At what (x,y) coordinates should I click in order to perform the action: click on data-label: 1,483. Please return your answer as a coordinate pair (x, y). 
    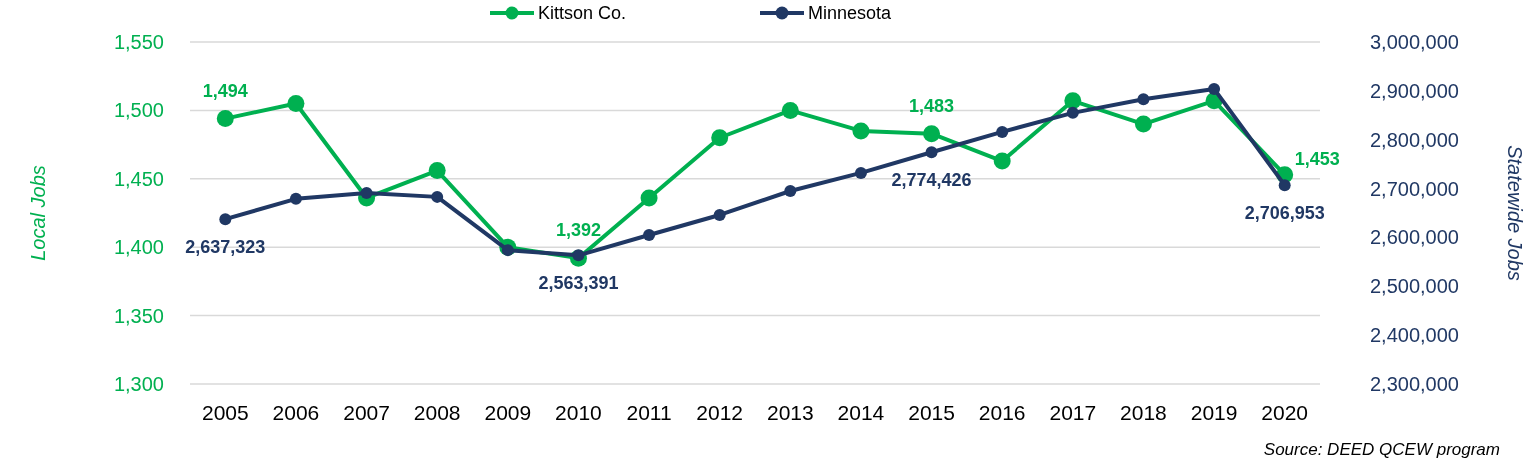
    Looking at the image, I should click on (932, 105).